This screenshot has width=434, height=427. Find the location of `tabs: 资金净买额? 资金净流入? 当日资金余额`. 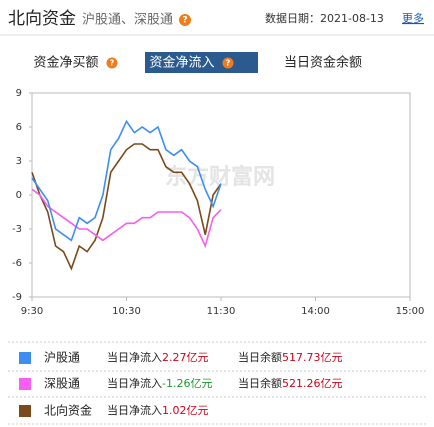

tabs: 资金净买额? 资金净流入? 当日资金余额 is located at coordinates (197, 63).